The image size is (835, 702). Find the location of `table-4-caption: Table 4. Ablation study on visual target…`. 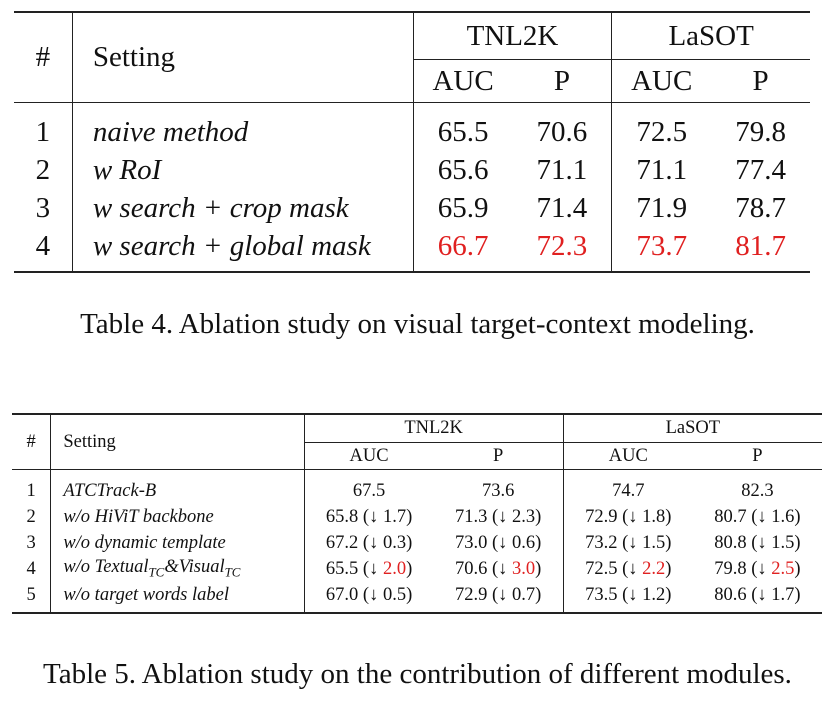

table-4-caption: Table 4. Ablation study on visual target… is located at coordinates (417, 324).